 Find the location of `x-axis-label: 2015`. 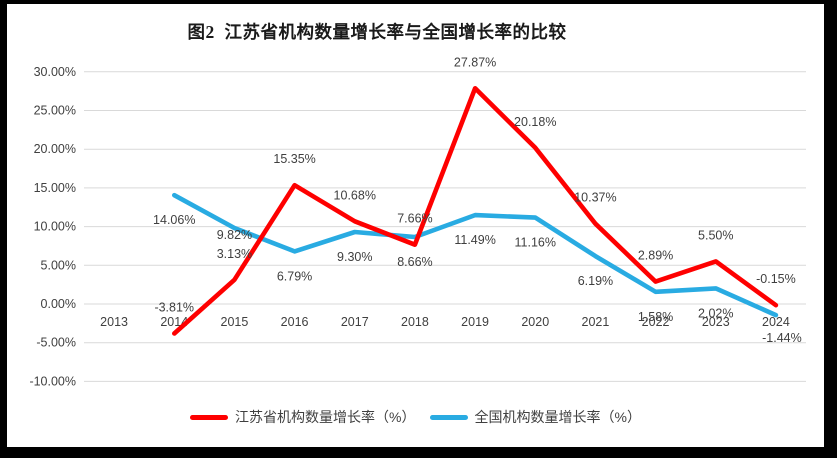

x-axis-label: 2015 is located at coordinates (235, 322).